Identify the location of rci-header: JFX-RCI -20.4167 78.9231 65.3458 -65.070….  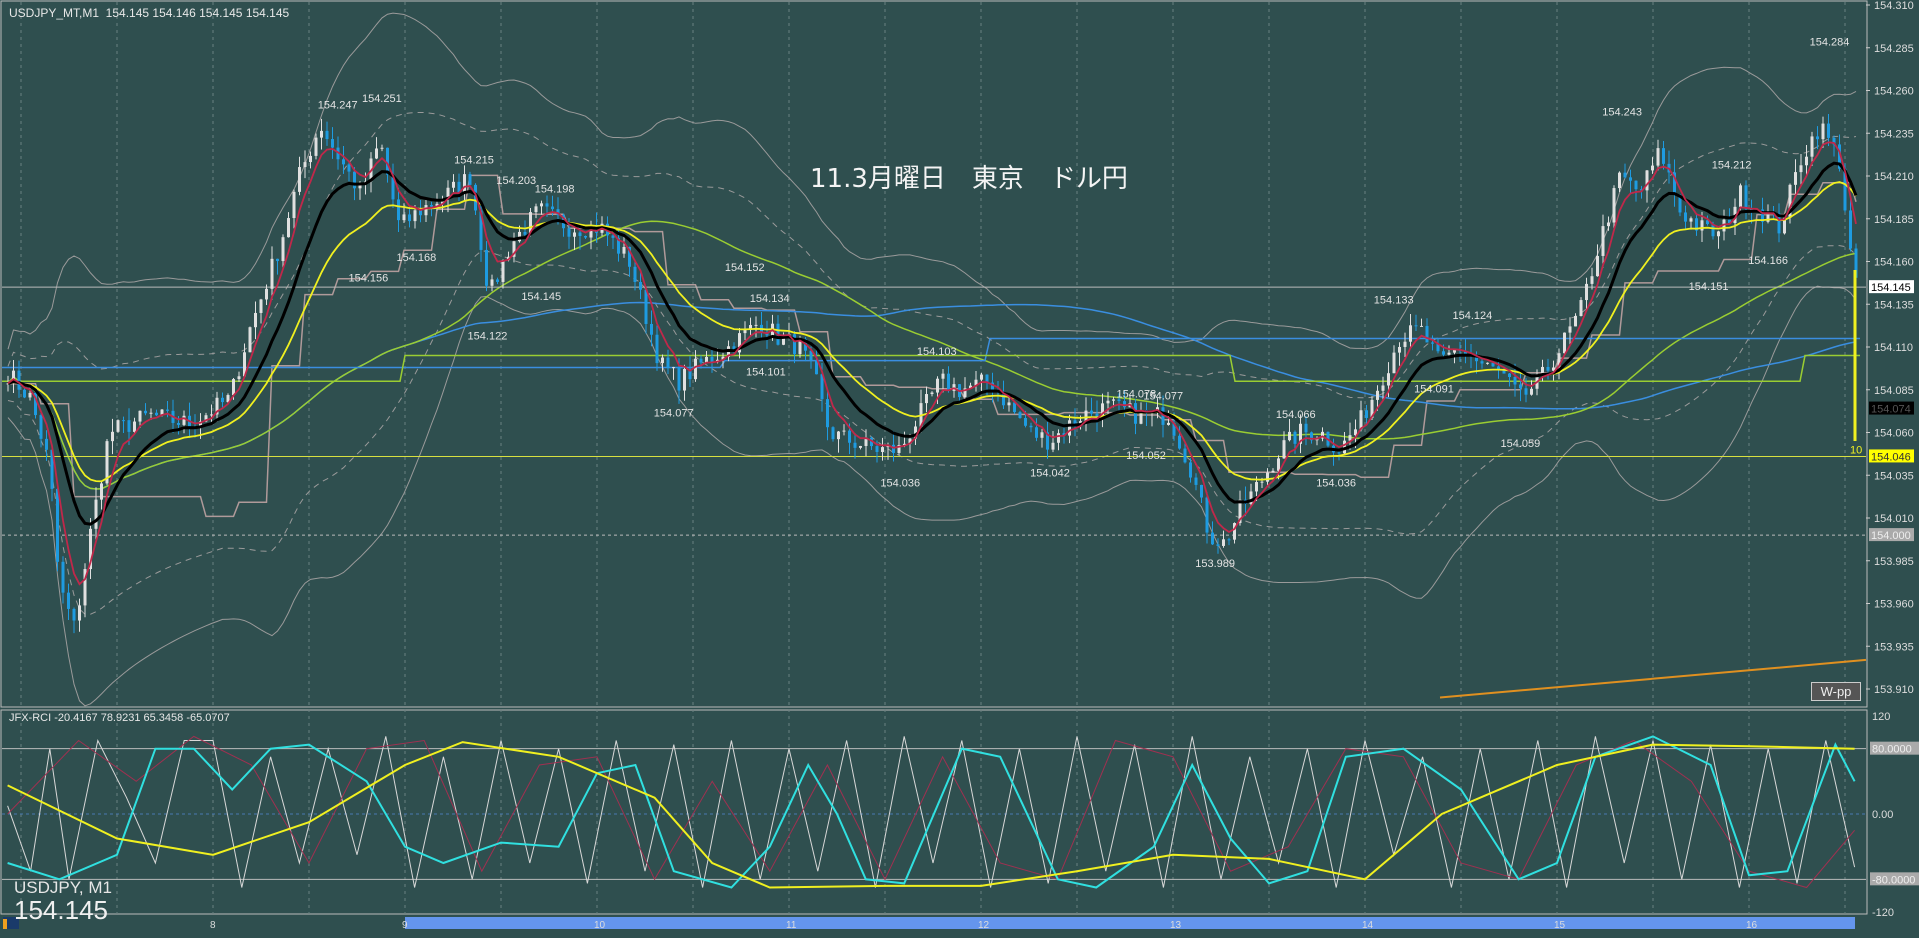
(119, 718).